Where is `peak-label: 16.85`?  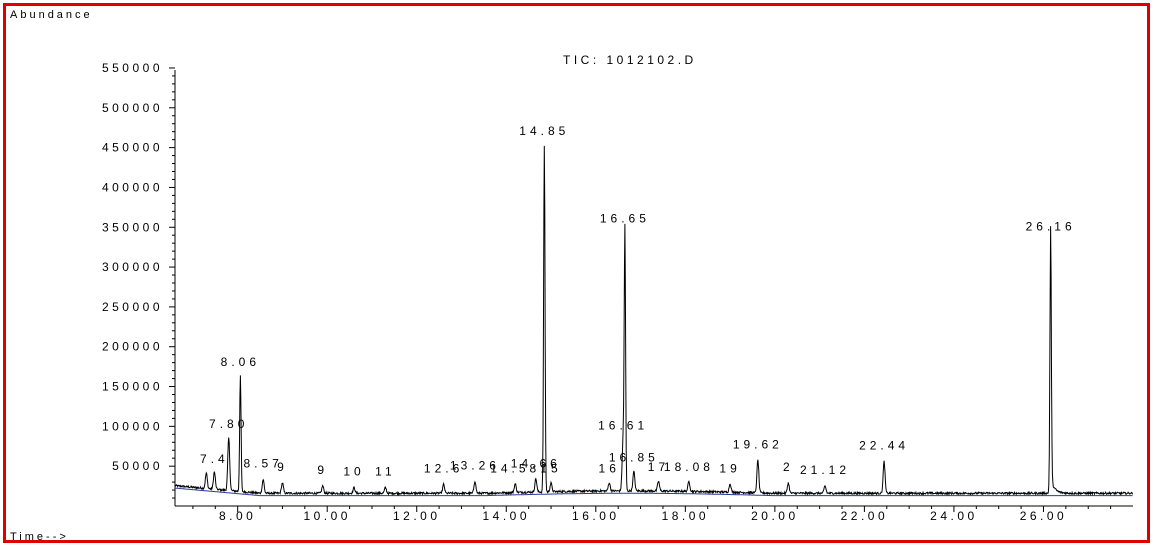
peak-label: 16.85 is located at coordinates (634, 457).